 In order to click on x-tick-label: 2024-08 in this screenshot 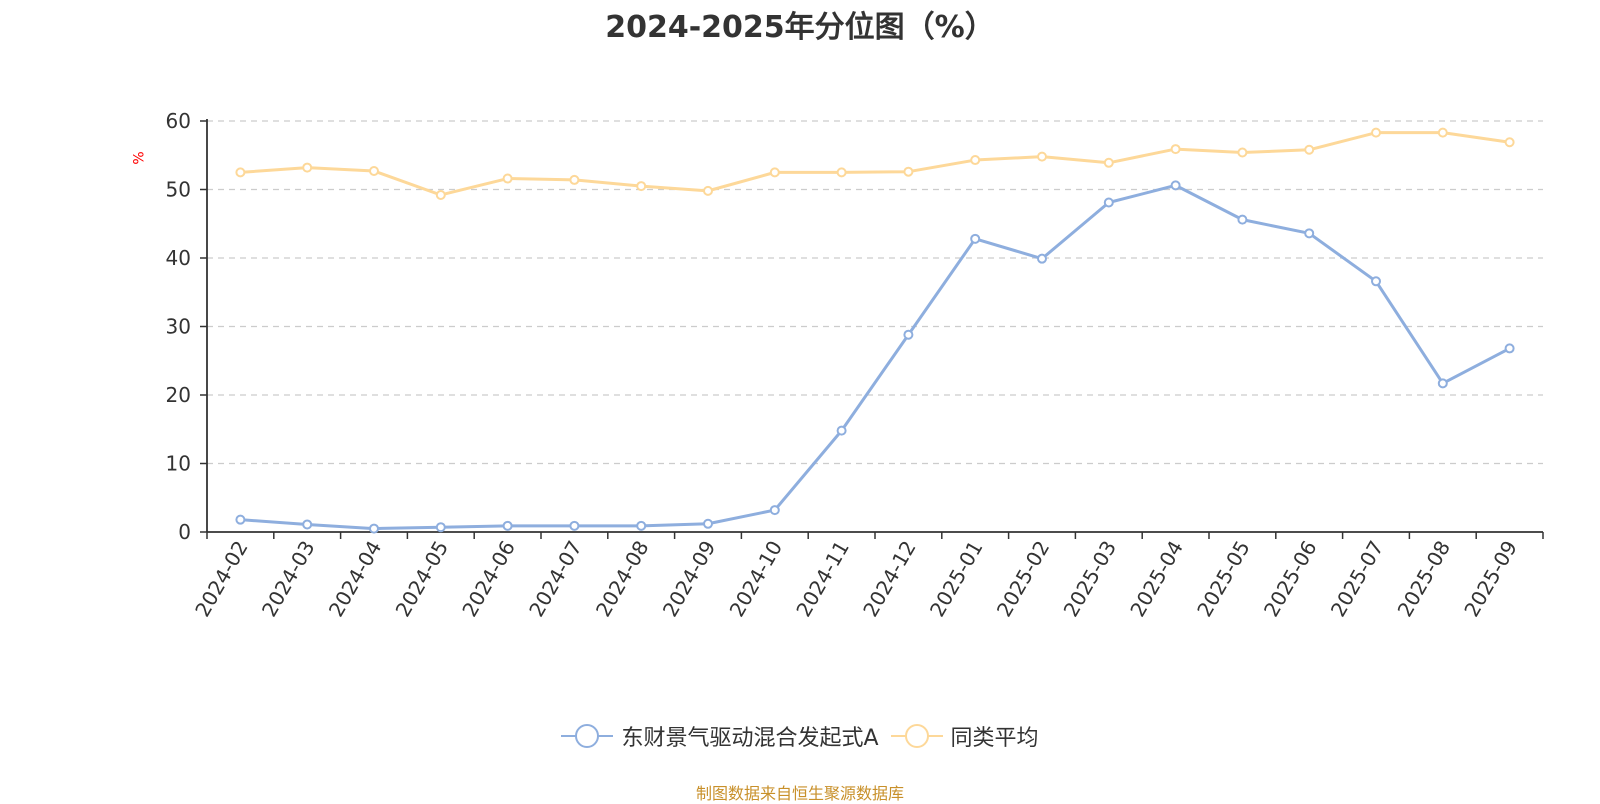, I will do `click(622, 579)`.